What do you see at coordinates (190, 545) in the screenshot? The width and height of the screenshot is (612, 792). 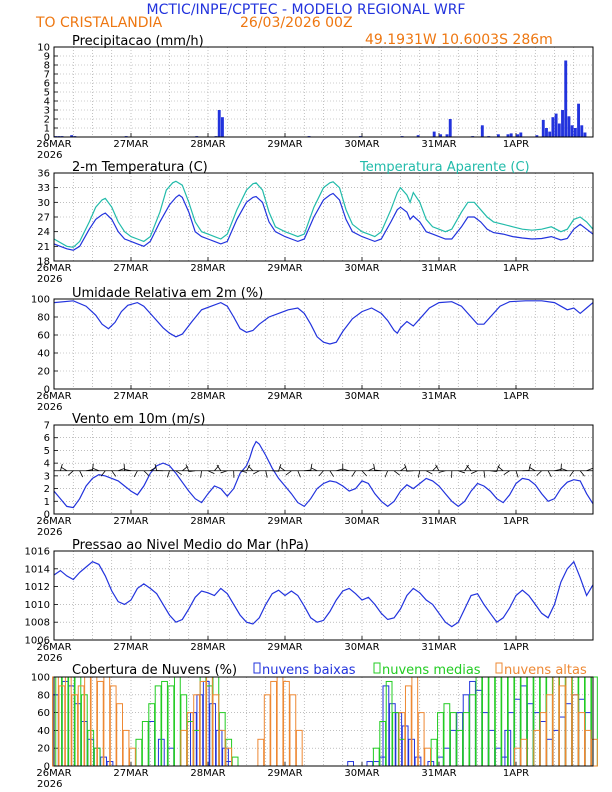 I see `panel-title-pressure: Pressao ao Nivel Medio do Mar (hPa)` at bounding box center [190, 545].